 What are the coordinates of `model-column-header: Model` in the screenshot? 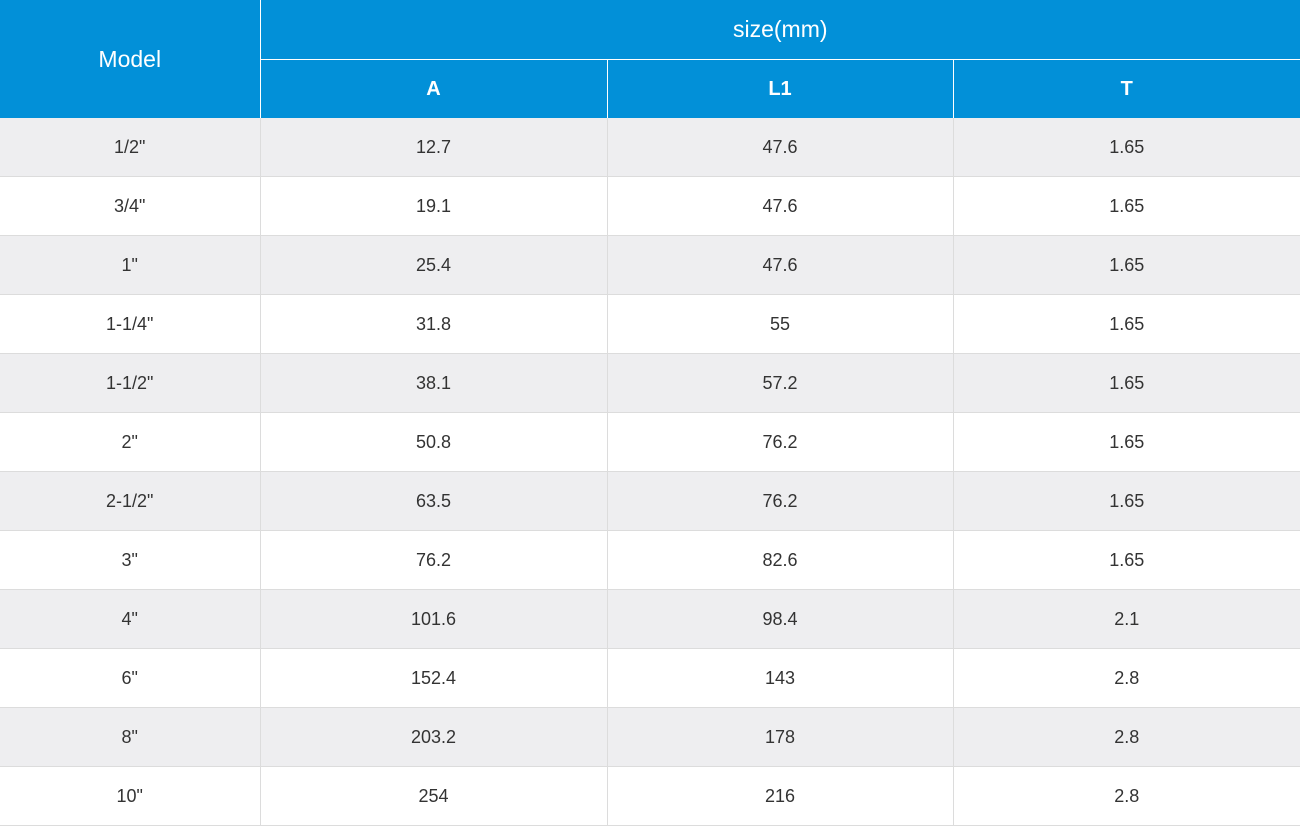 It's located at (130, 59).